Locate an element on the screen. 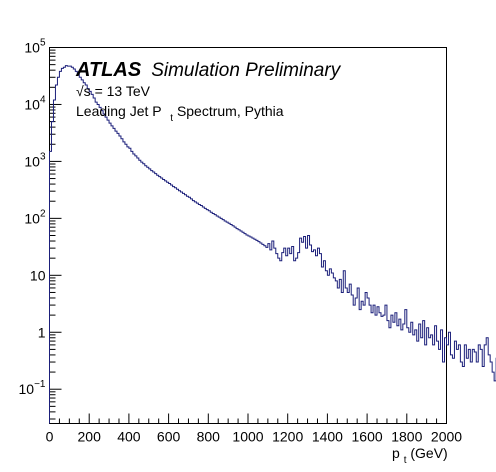 The width and height of the screenshot is (496, 472). process-label: Leading Jet P t Spectrum, Pythia is located at coordinates (180, 113).